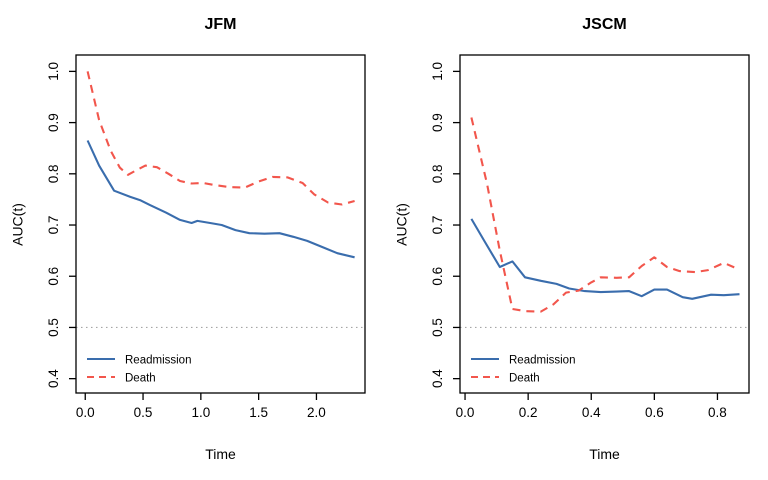  What do you see at coordinates (220, 24) in the screenshot?
I see `panel-title-jfm: JFM` at bounding box center [220, 24].